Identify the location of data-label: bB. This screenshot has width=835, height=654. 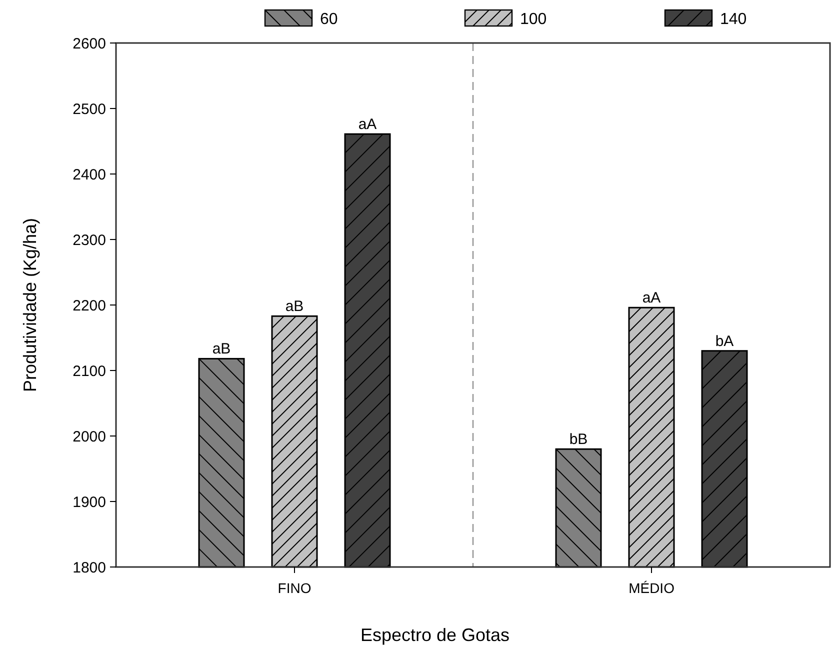
(578, 439).